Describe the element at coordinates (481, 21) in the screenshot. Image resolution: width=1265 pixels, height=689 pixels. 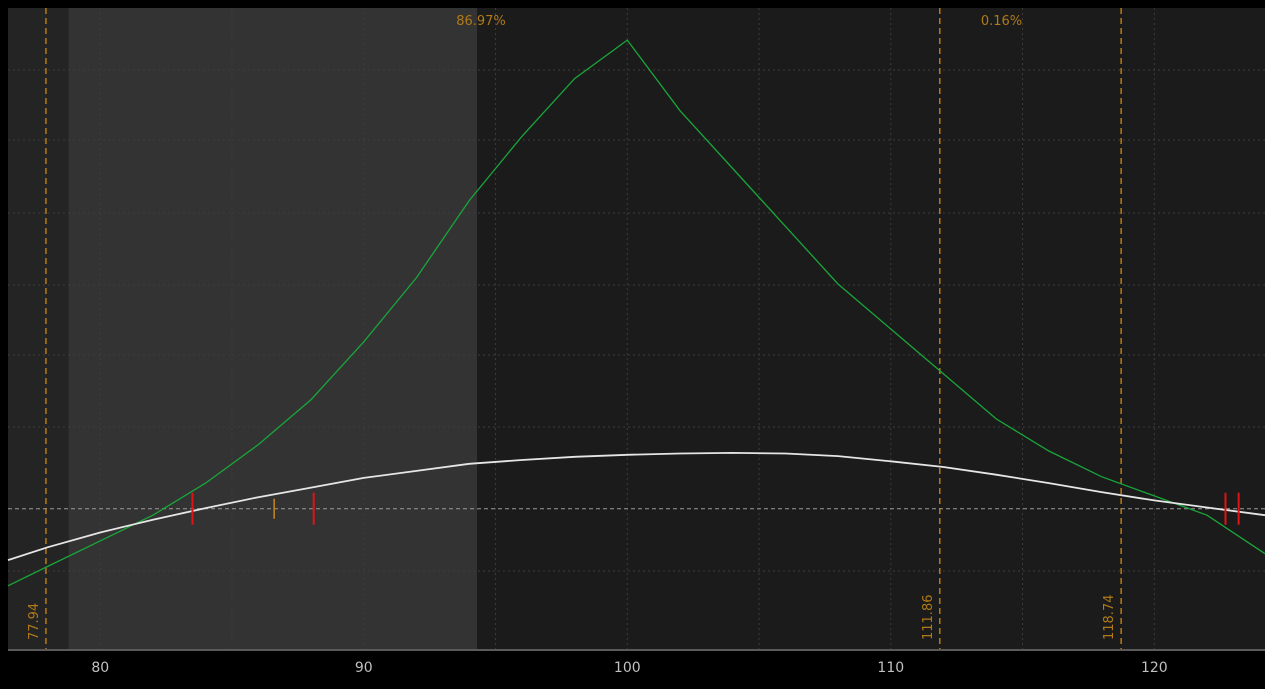
I see `probability-label: 86.97%` at that location.